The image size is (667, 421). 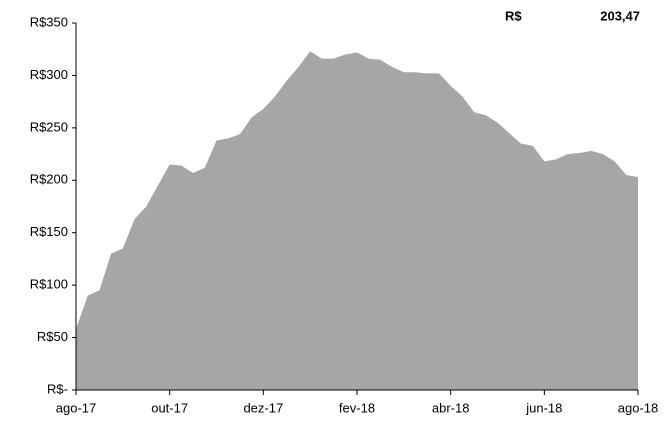 I want to click on x-tick-label: out-17, so click(x=169, y=407).